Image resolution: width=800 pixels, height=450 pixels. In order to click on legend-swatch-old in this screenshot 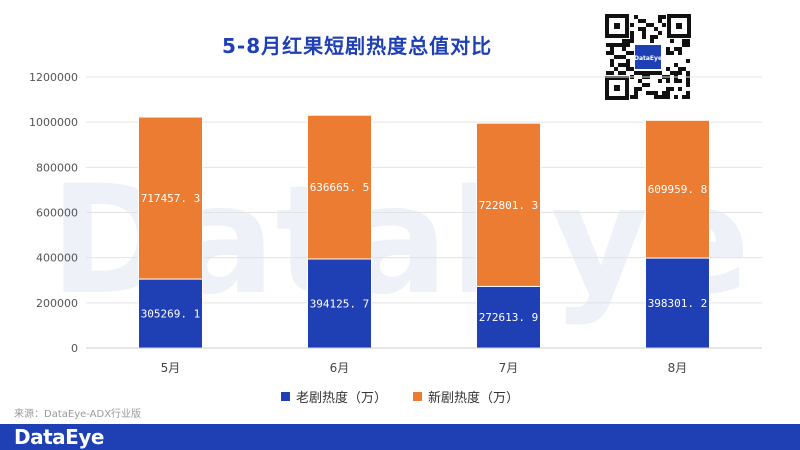, I will do `click(285, 396)`.